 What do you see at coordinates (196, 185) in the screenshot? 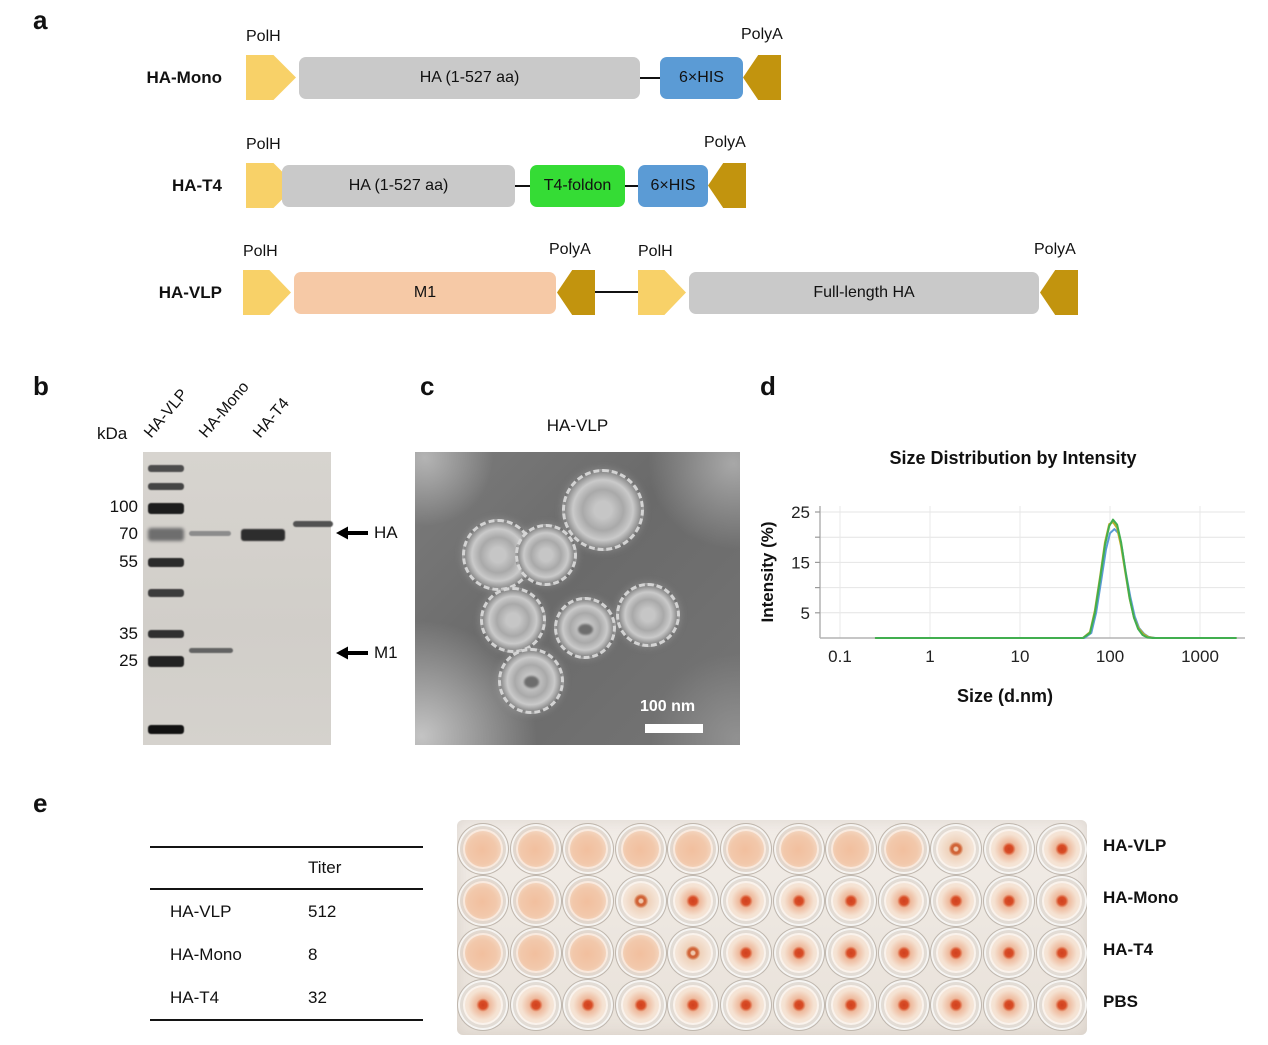
I see `construct-name-ha-t4: HA-T4` at bounding box center [196, 185].